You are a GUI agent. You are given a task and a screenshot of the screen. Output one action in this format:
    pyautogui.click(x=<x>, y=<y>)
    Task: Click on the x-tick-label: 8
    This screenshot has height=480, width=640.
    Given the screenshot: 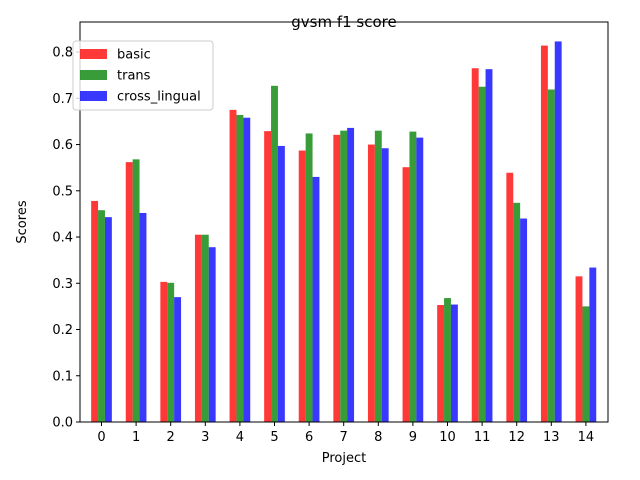 What is the action you would take?
    pyautogui.click(x=378, y=437)
    